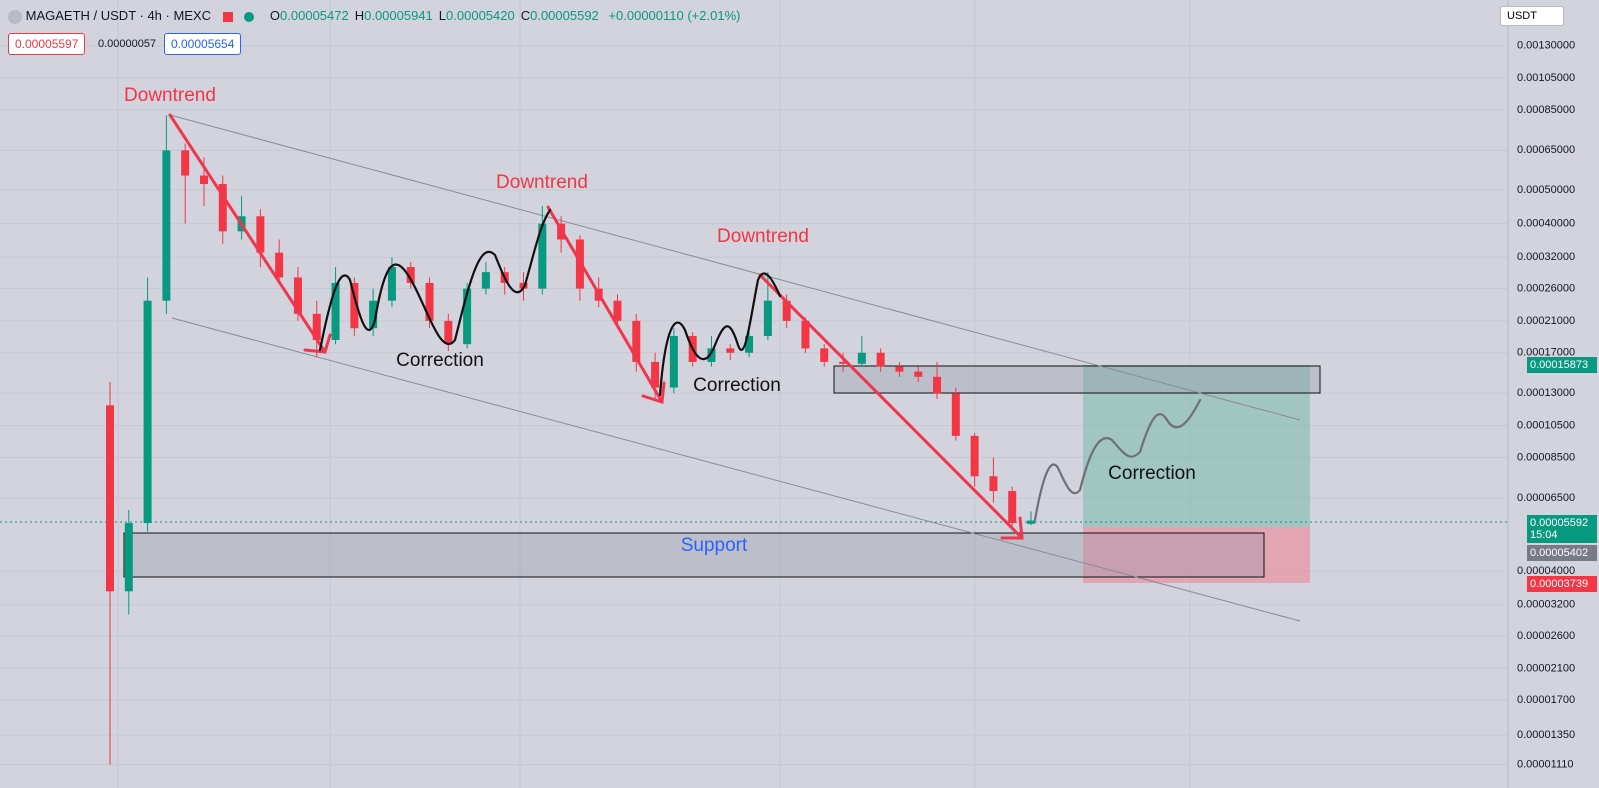 Image resolution: width=1599 pixels, height=788 pixels. Describe the element at coordinates (127, 44) in the screenshot. I see `spread: 0.00000057` at that location.